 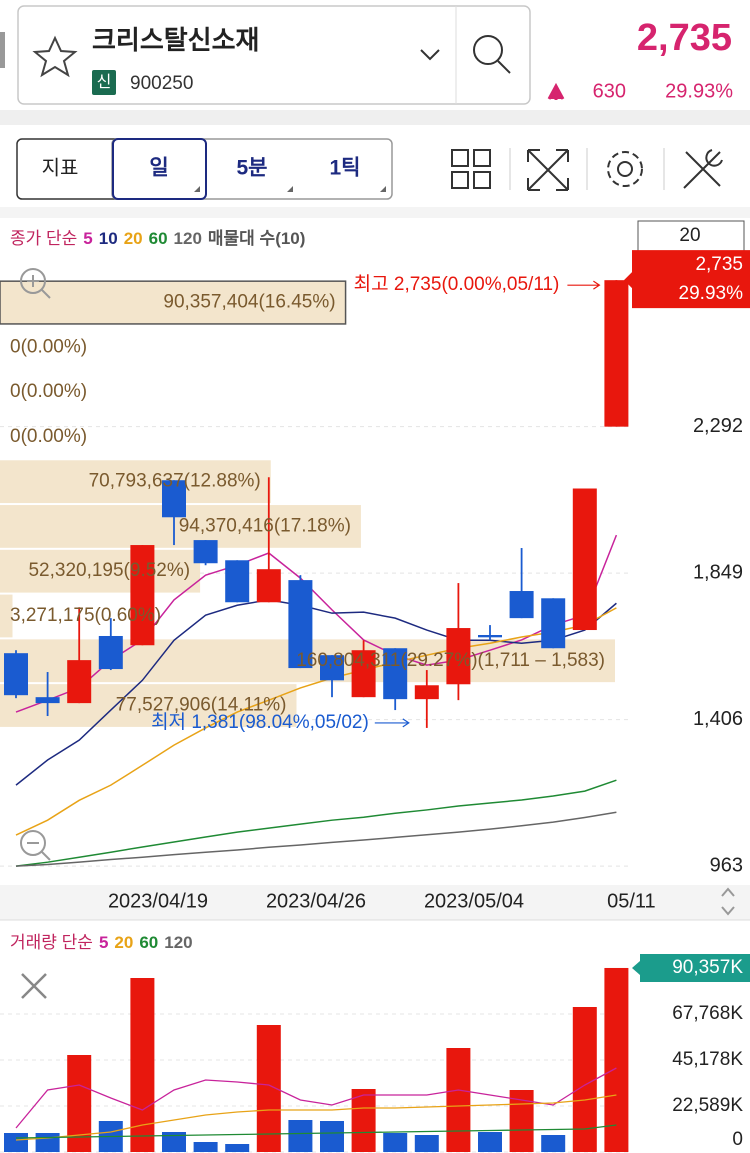 What do you see at coordinates (687, 279) in the screenshot?
I see `price-tag` at bounding box center [687, 279].